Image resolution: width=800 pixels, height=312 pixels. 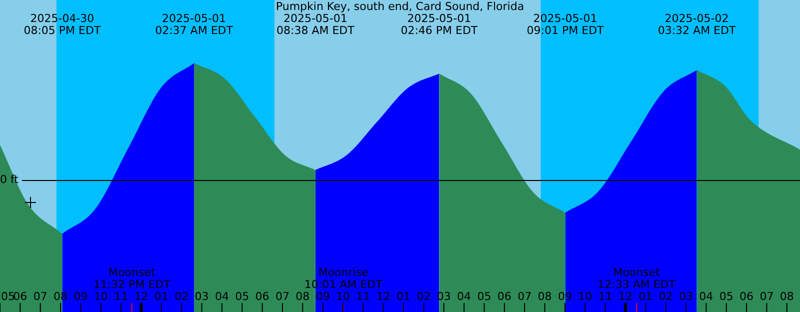 What do you see at coordinates (697, 24) in the screenshot?
I see `text: 2025-05-02 03:32 AM EDT` at bounding box center [697, 24].